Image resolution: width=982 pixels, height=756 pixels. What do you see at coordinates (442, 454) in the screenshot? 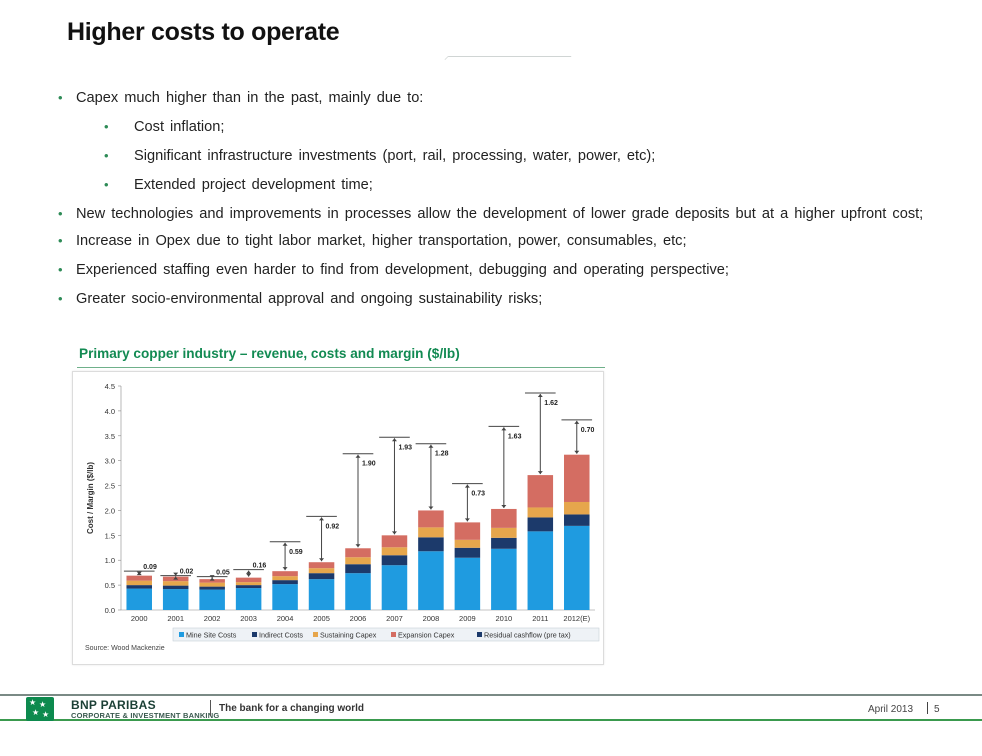
I see `margin-value-label: 1.28` at bounding box center [442, 454].